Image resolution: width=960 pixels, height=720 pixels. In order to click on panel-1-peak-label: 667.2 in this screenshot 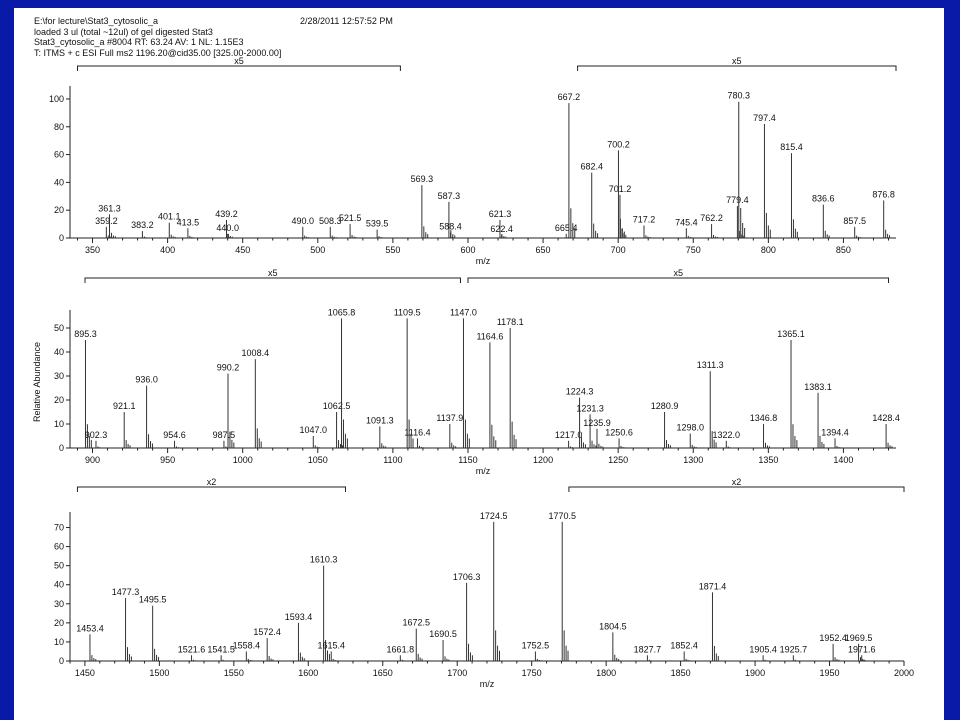, I will do `click(569, 97)`.